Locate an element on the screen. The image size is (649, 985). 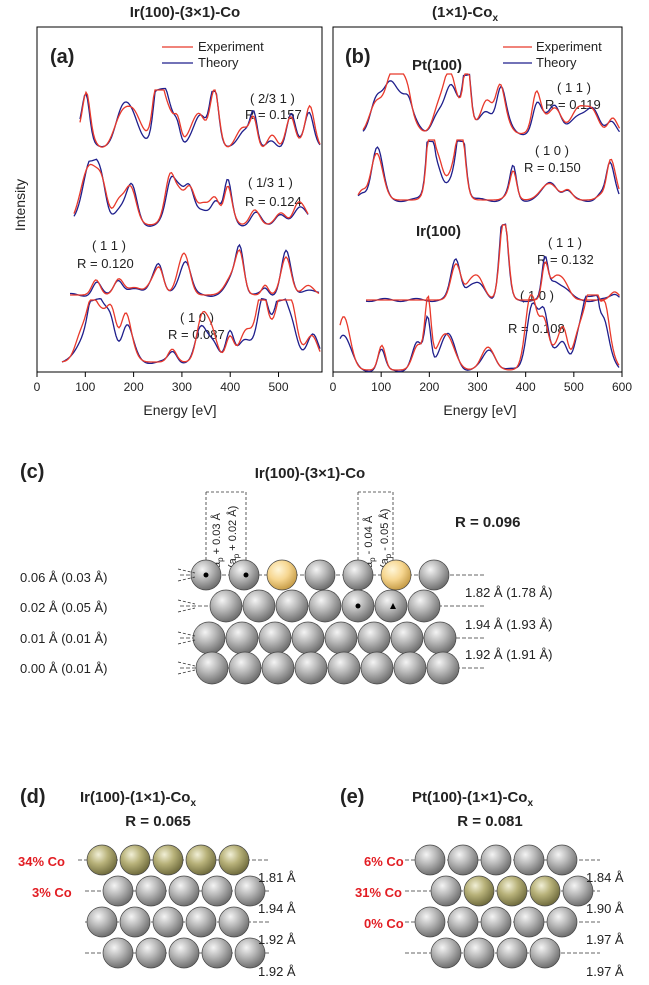
panel-e-title: Pt(100)-(1×1)-Cox is located at coordinates (472, 799).